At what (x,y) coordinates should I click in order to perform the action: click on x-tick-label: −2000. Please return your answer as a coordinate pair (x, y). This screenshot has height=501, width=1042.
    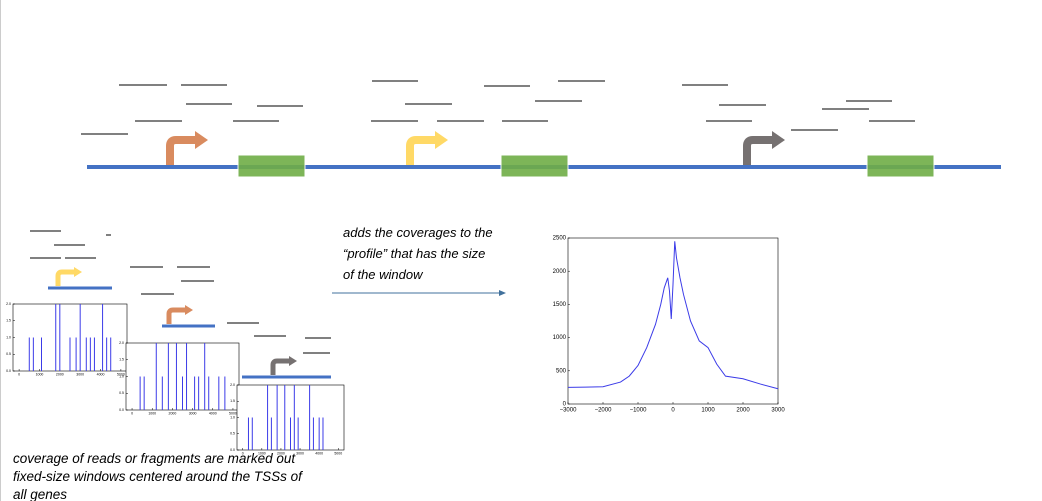
    Looking at the image, I should click on (604, 411).